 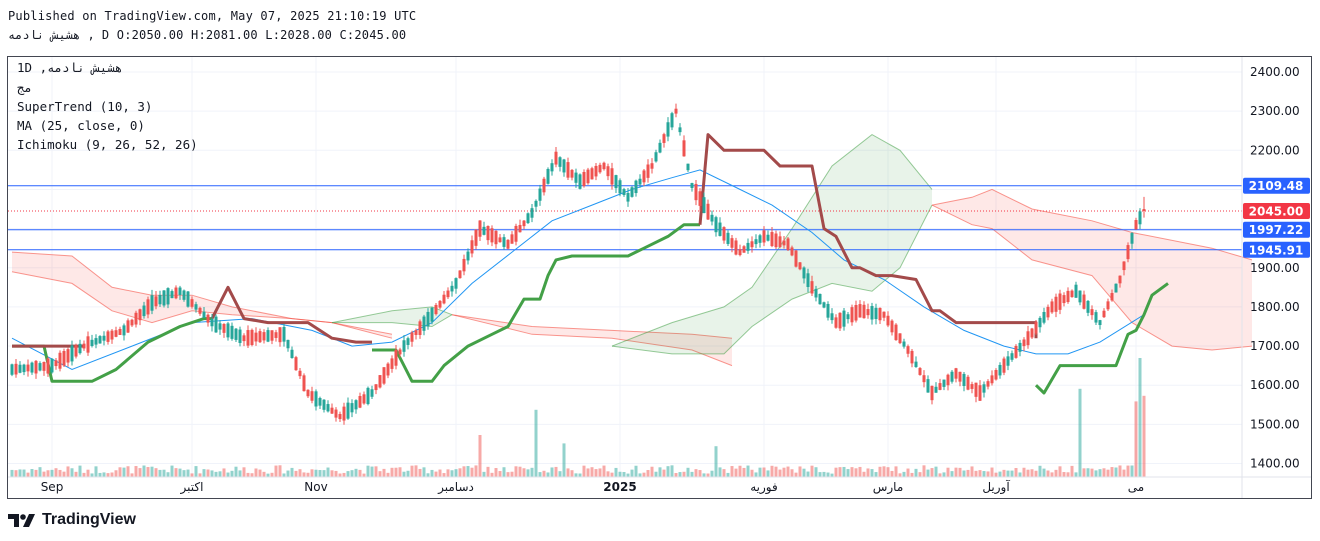 What do you see at coordinates (72, 520) in the screenshot?
I see `tradingview-brand: TradingView` at bounding box center [72, 520].